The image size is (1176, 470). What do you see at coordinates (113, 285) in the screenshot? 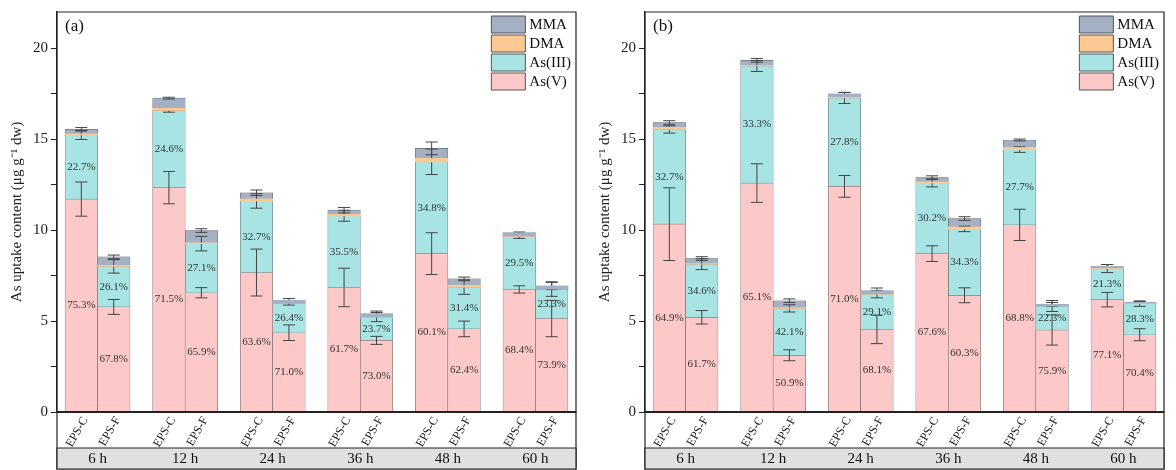
I see `annotation: 26.1%` at bounding box center [113, 285].